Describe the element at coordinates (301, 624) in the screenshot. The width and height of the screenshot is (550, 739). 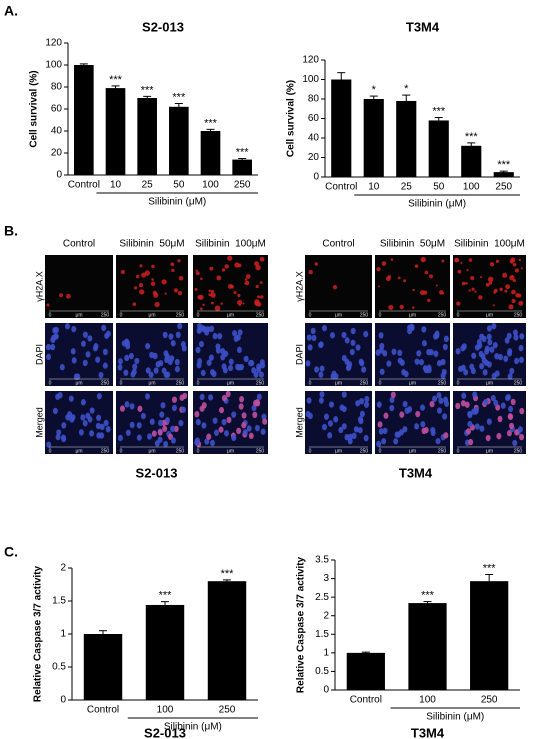
I see `y-axis-label: Relative Caspase 3/7 activity` at that location.